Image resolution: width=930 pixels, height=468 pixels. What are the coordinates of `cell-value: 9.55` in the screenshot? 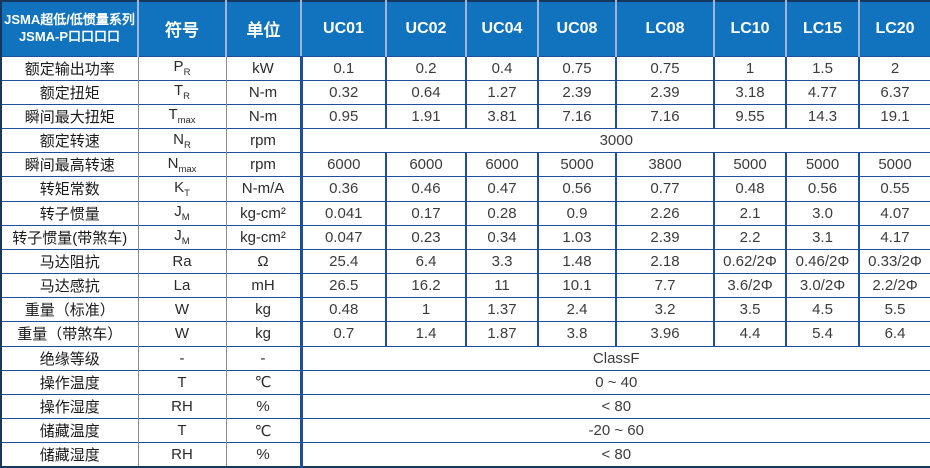 It's located at (749, 116).